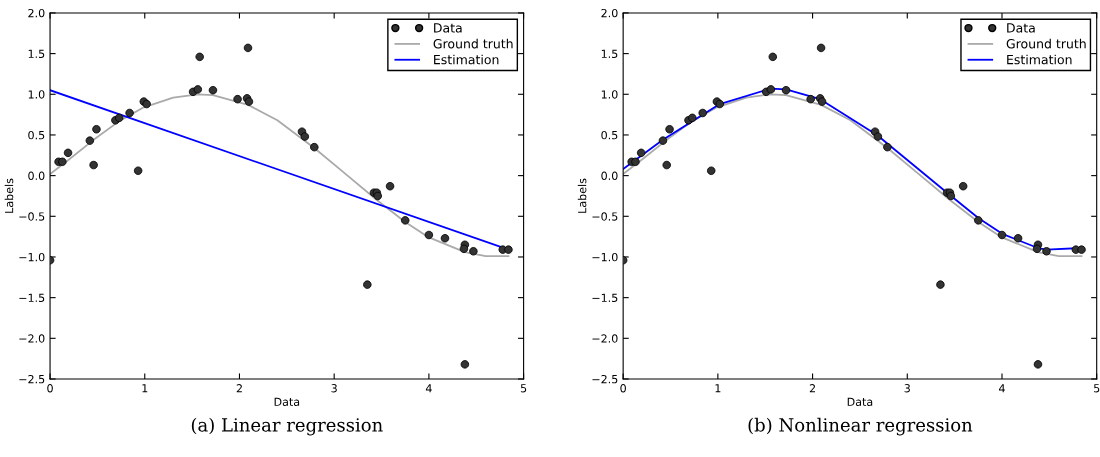  Describe the element at coordinates (287, 426) in the screenshot. I see `text: (a) Linear regression` at that location.